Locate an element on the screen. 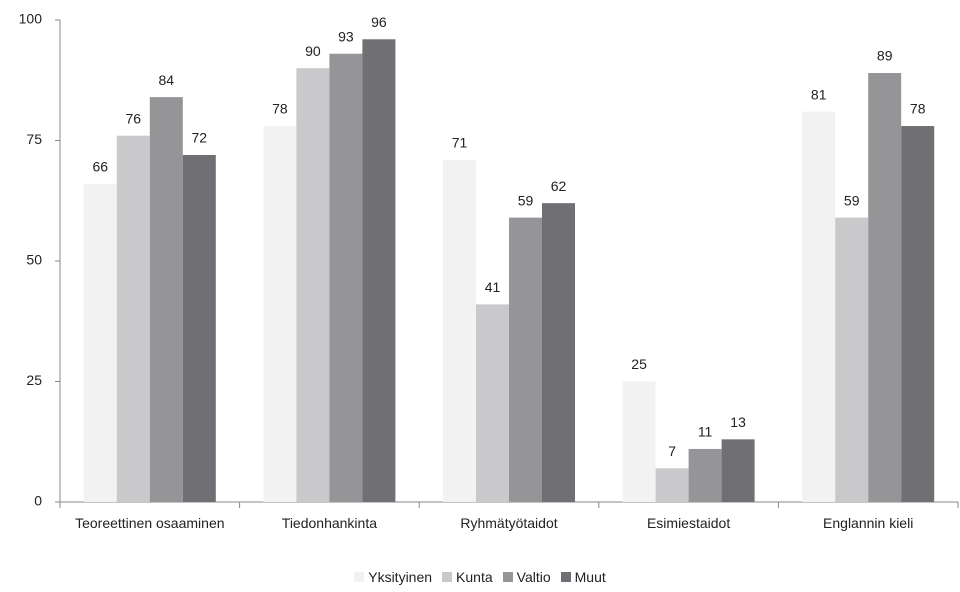 The height and width of the screenshot is (592, 960). x-tick-label: Englannin kieli is located at coordinates (868, 523).